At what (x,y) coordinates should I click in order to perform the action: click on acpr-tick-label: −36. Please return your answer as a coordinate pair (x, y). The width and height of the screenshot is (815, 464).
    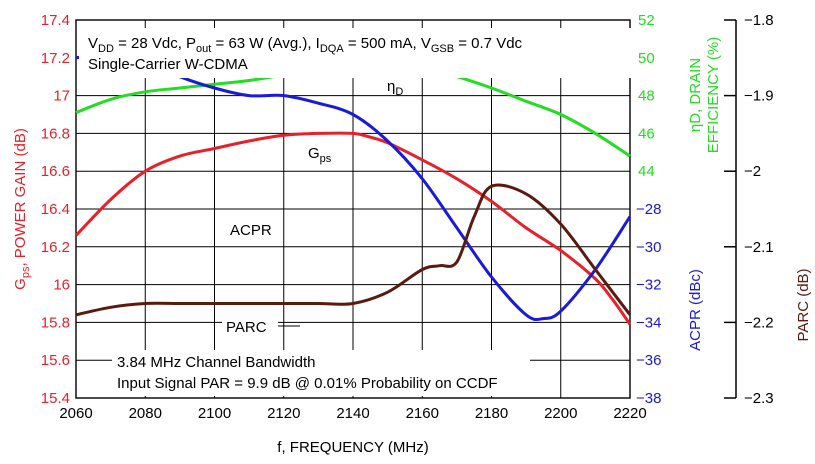
    Looking at the image, I should click on (648, 360).